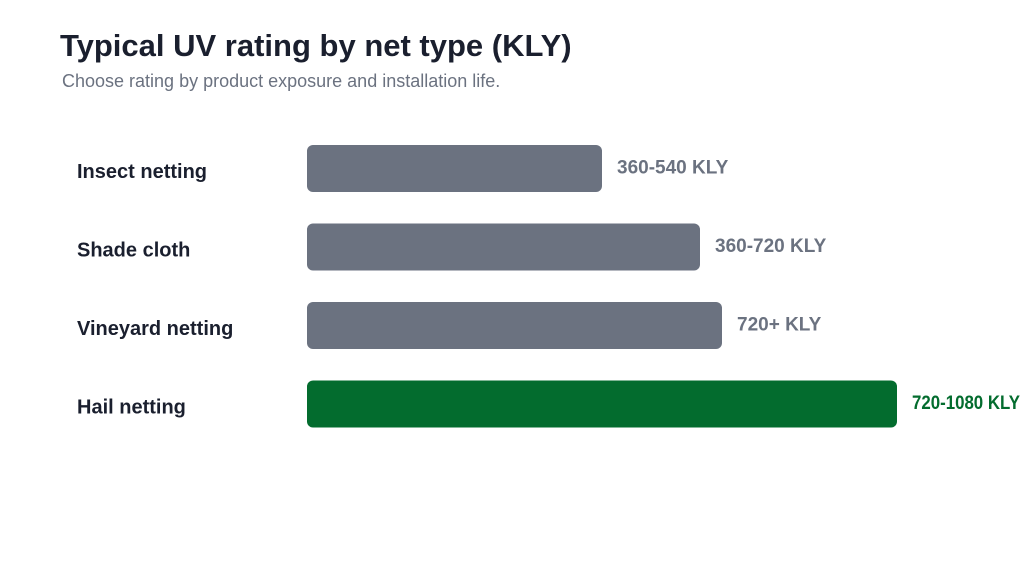 The image size is (1024, 576). Describe the element at coordinates (966, 403) in the screenshot. I see `value-label: 720-1080 KLY` at that location.